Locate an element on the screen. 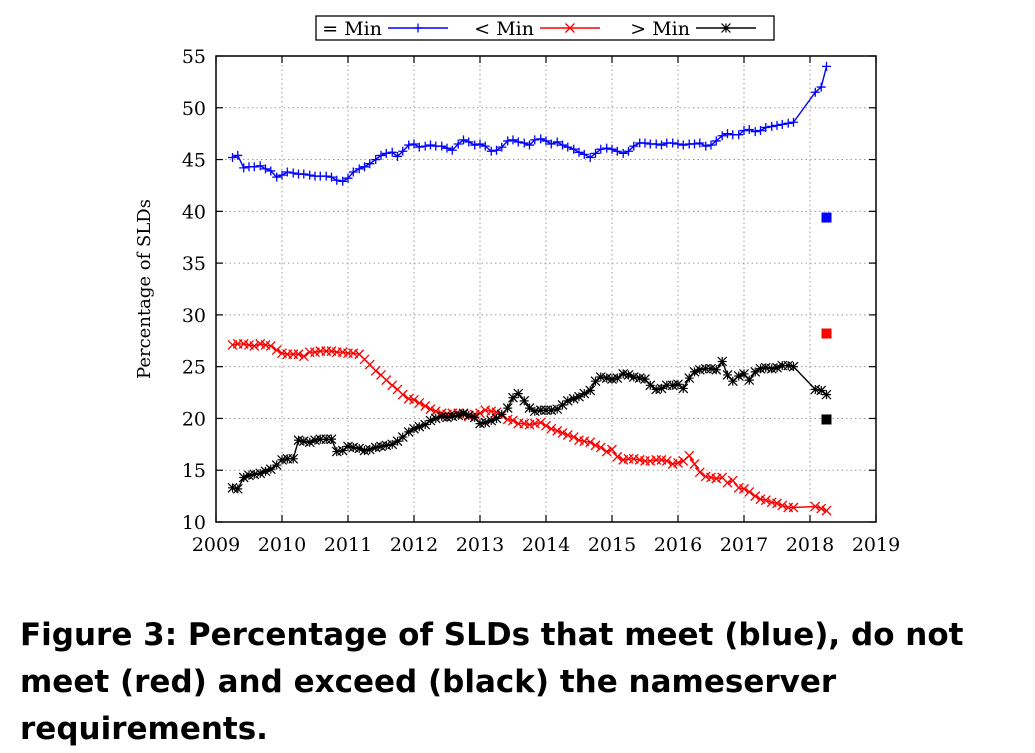 The image size is (1035, 753). x-tick-label: 2010 is located at coordinates (282, 545).